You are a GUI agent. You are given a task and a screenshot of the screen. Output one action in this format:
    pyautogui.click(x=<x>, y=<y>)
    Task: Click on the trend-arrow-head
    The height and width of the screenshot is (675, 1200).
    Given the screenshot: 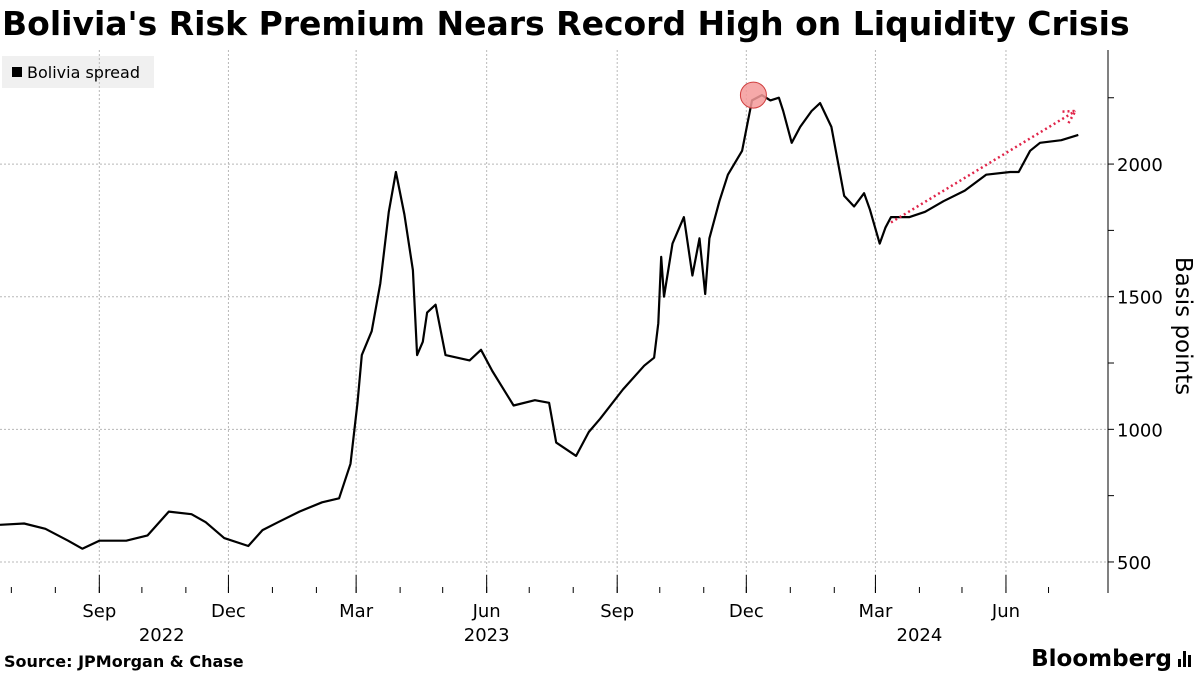 What is the action you would take?
    pyautogui.click(x=1069, y=116)
    